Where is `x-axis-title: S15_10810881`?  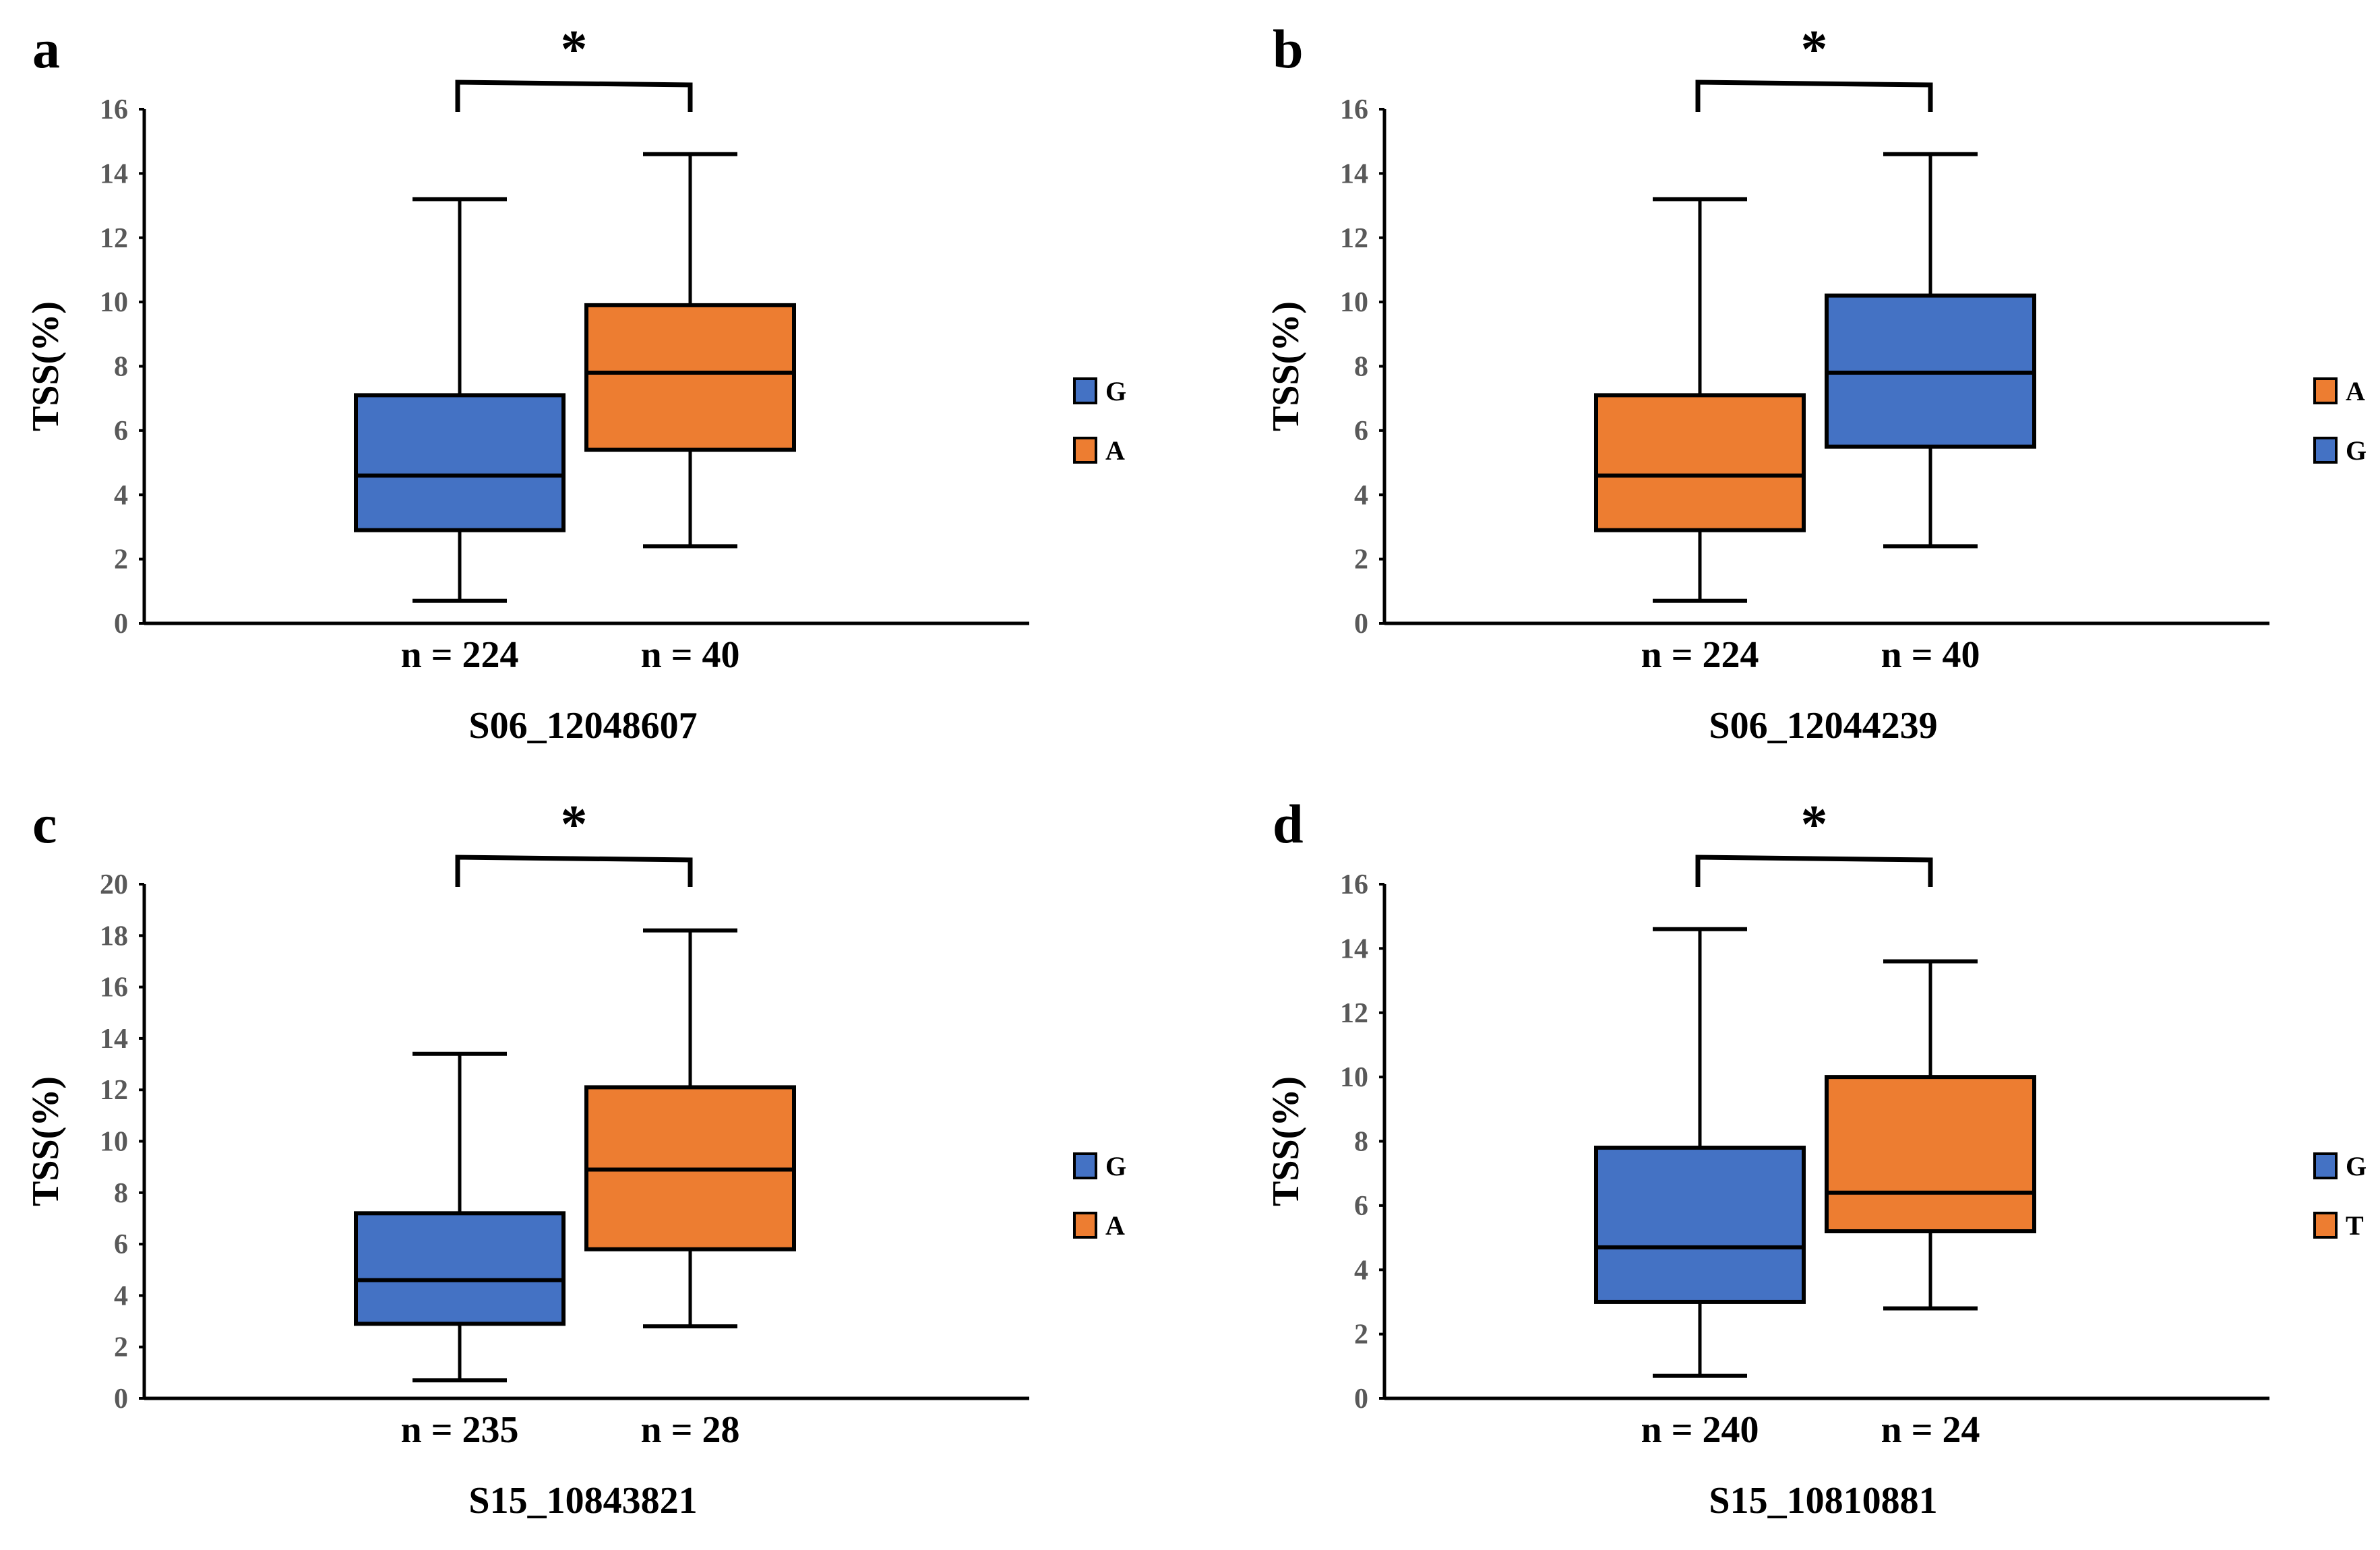
x-axis-title: S15_10810881 is located at coordinates (1823, 1501).